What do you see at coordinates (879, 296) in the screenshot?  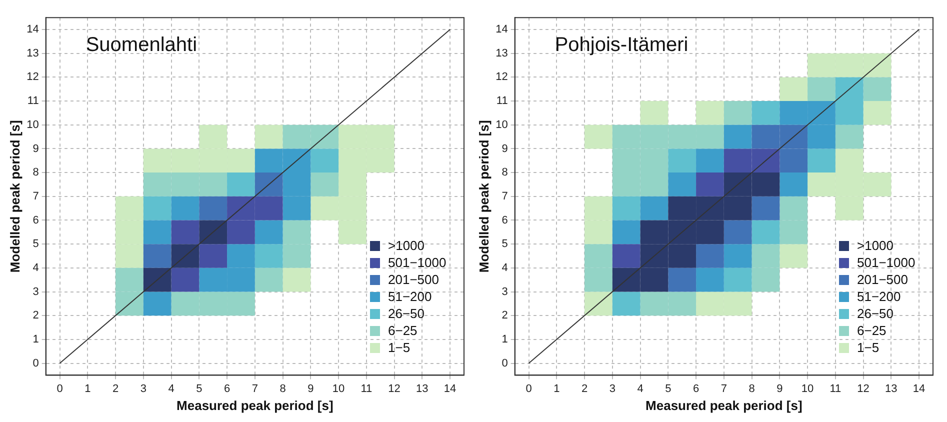 I see `legend-label: 51−200` at bounding box center [879, 296].